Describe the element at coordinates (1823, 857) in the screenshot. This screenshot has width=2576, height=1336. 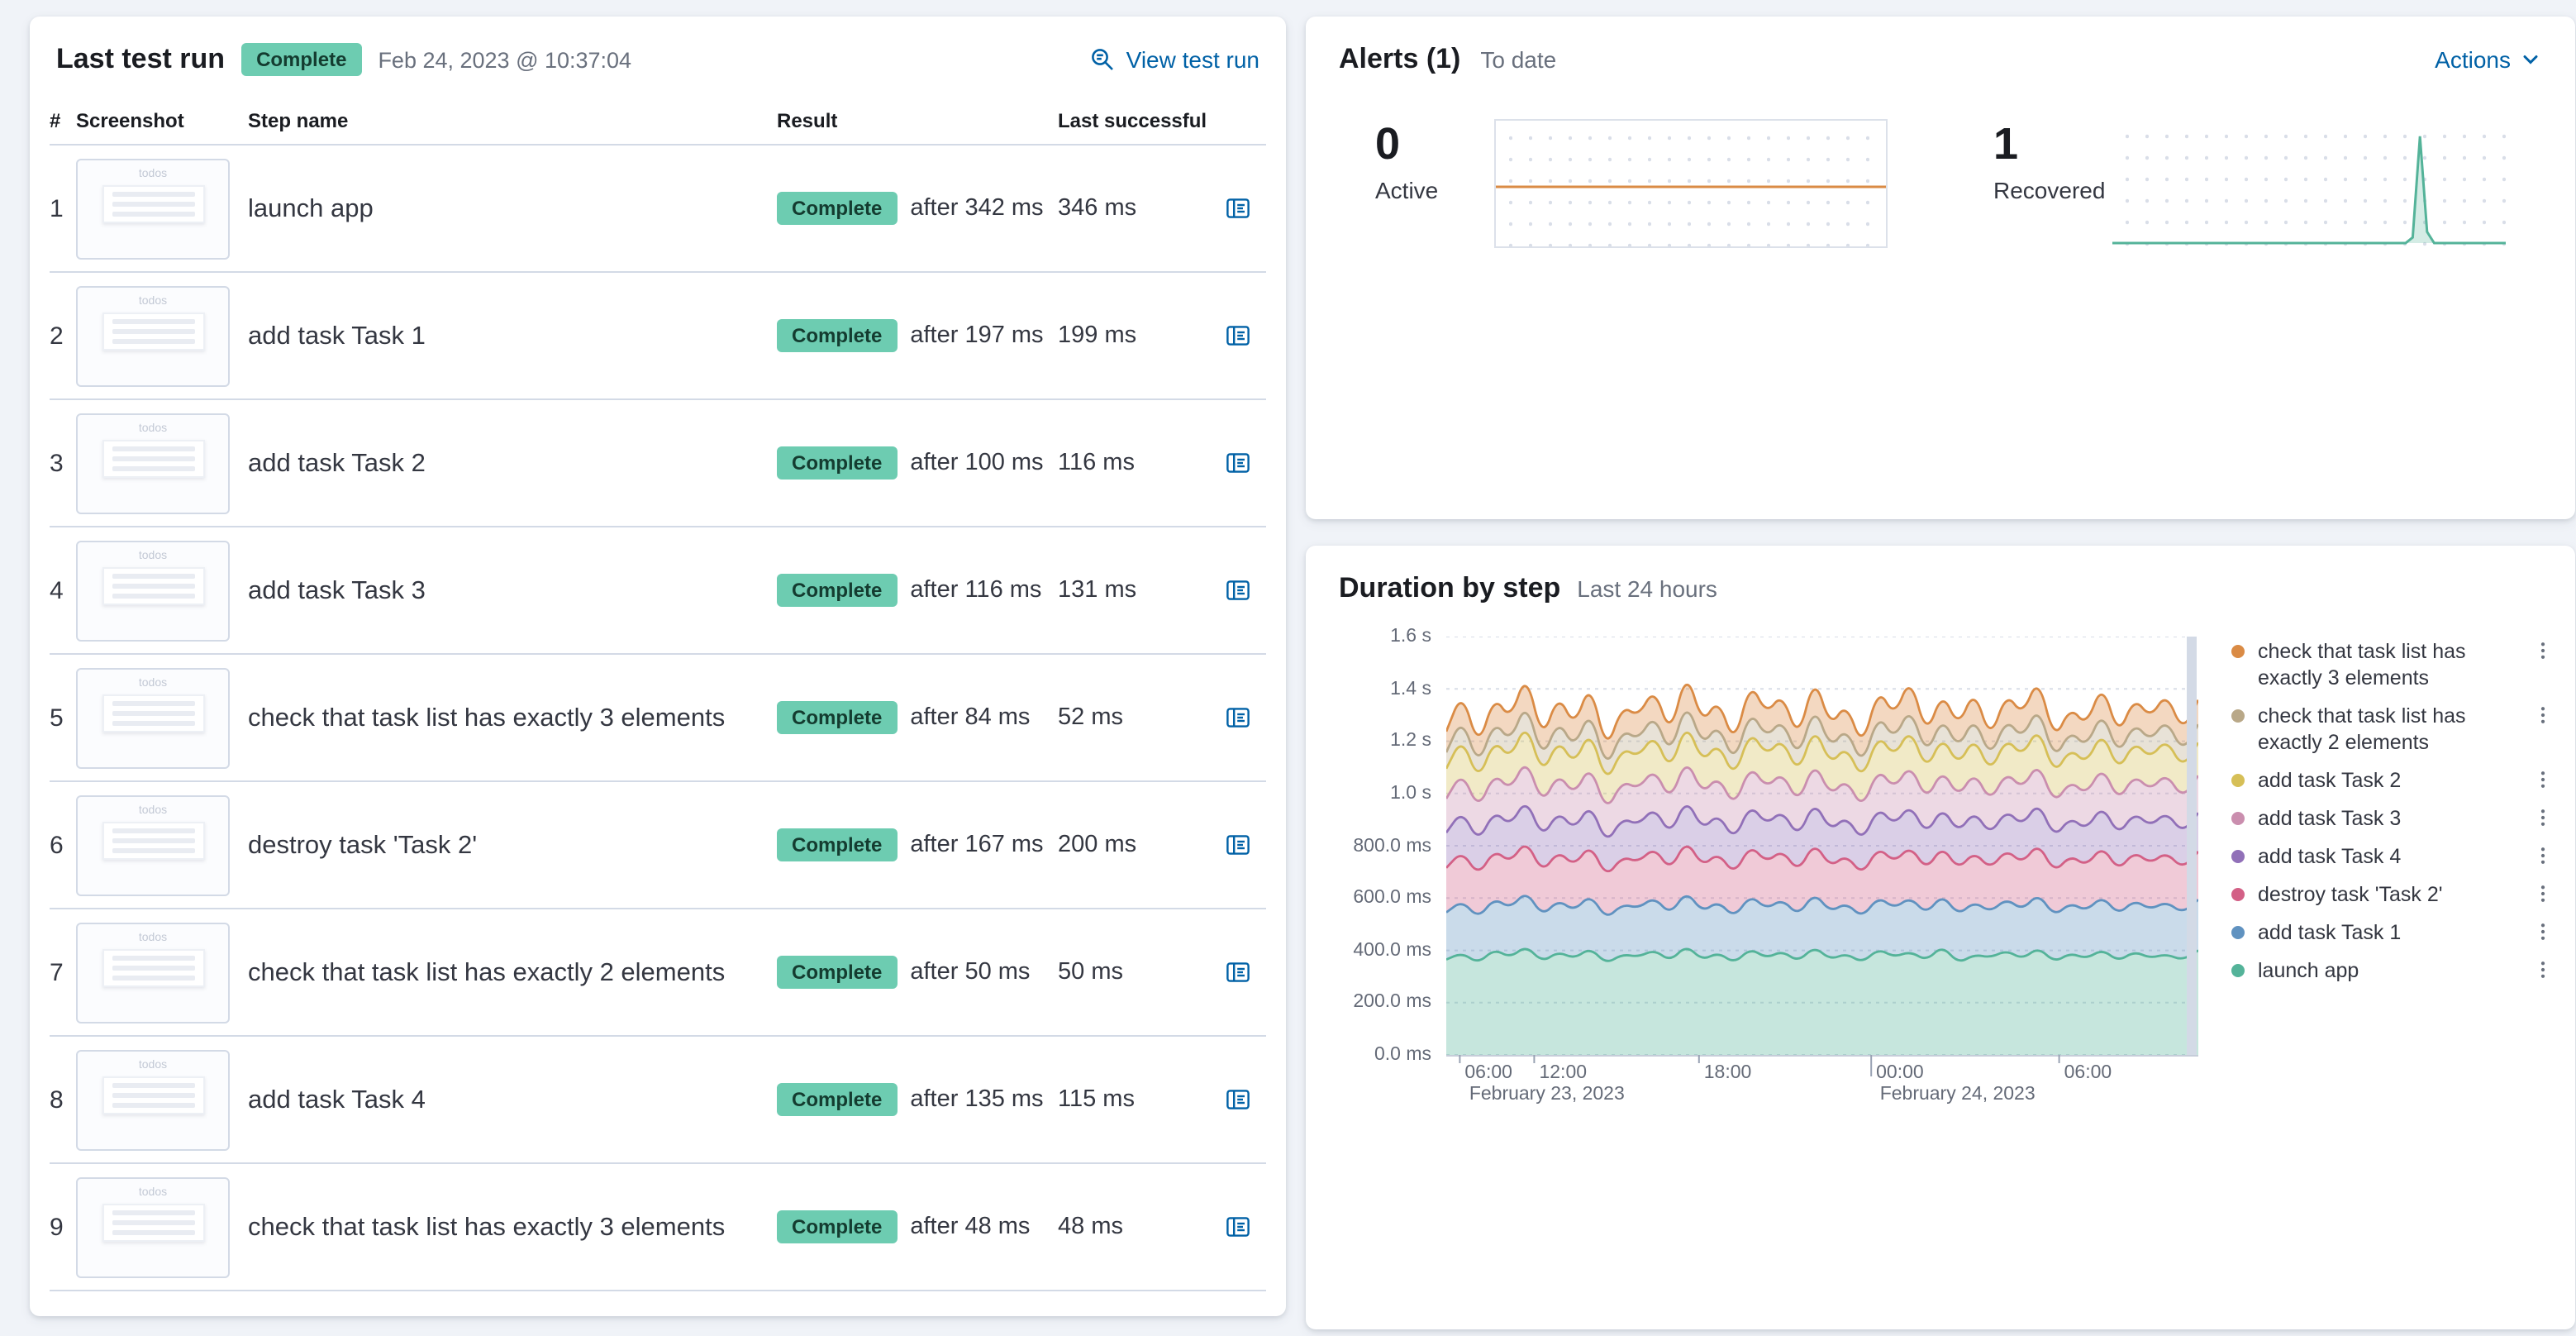
I see `duration-chart` at that location.